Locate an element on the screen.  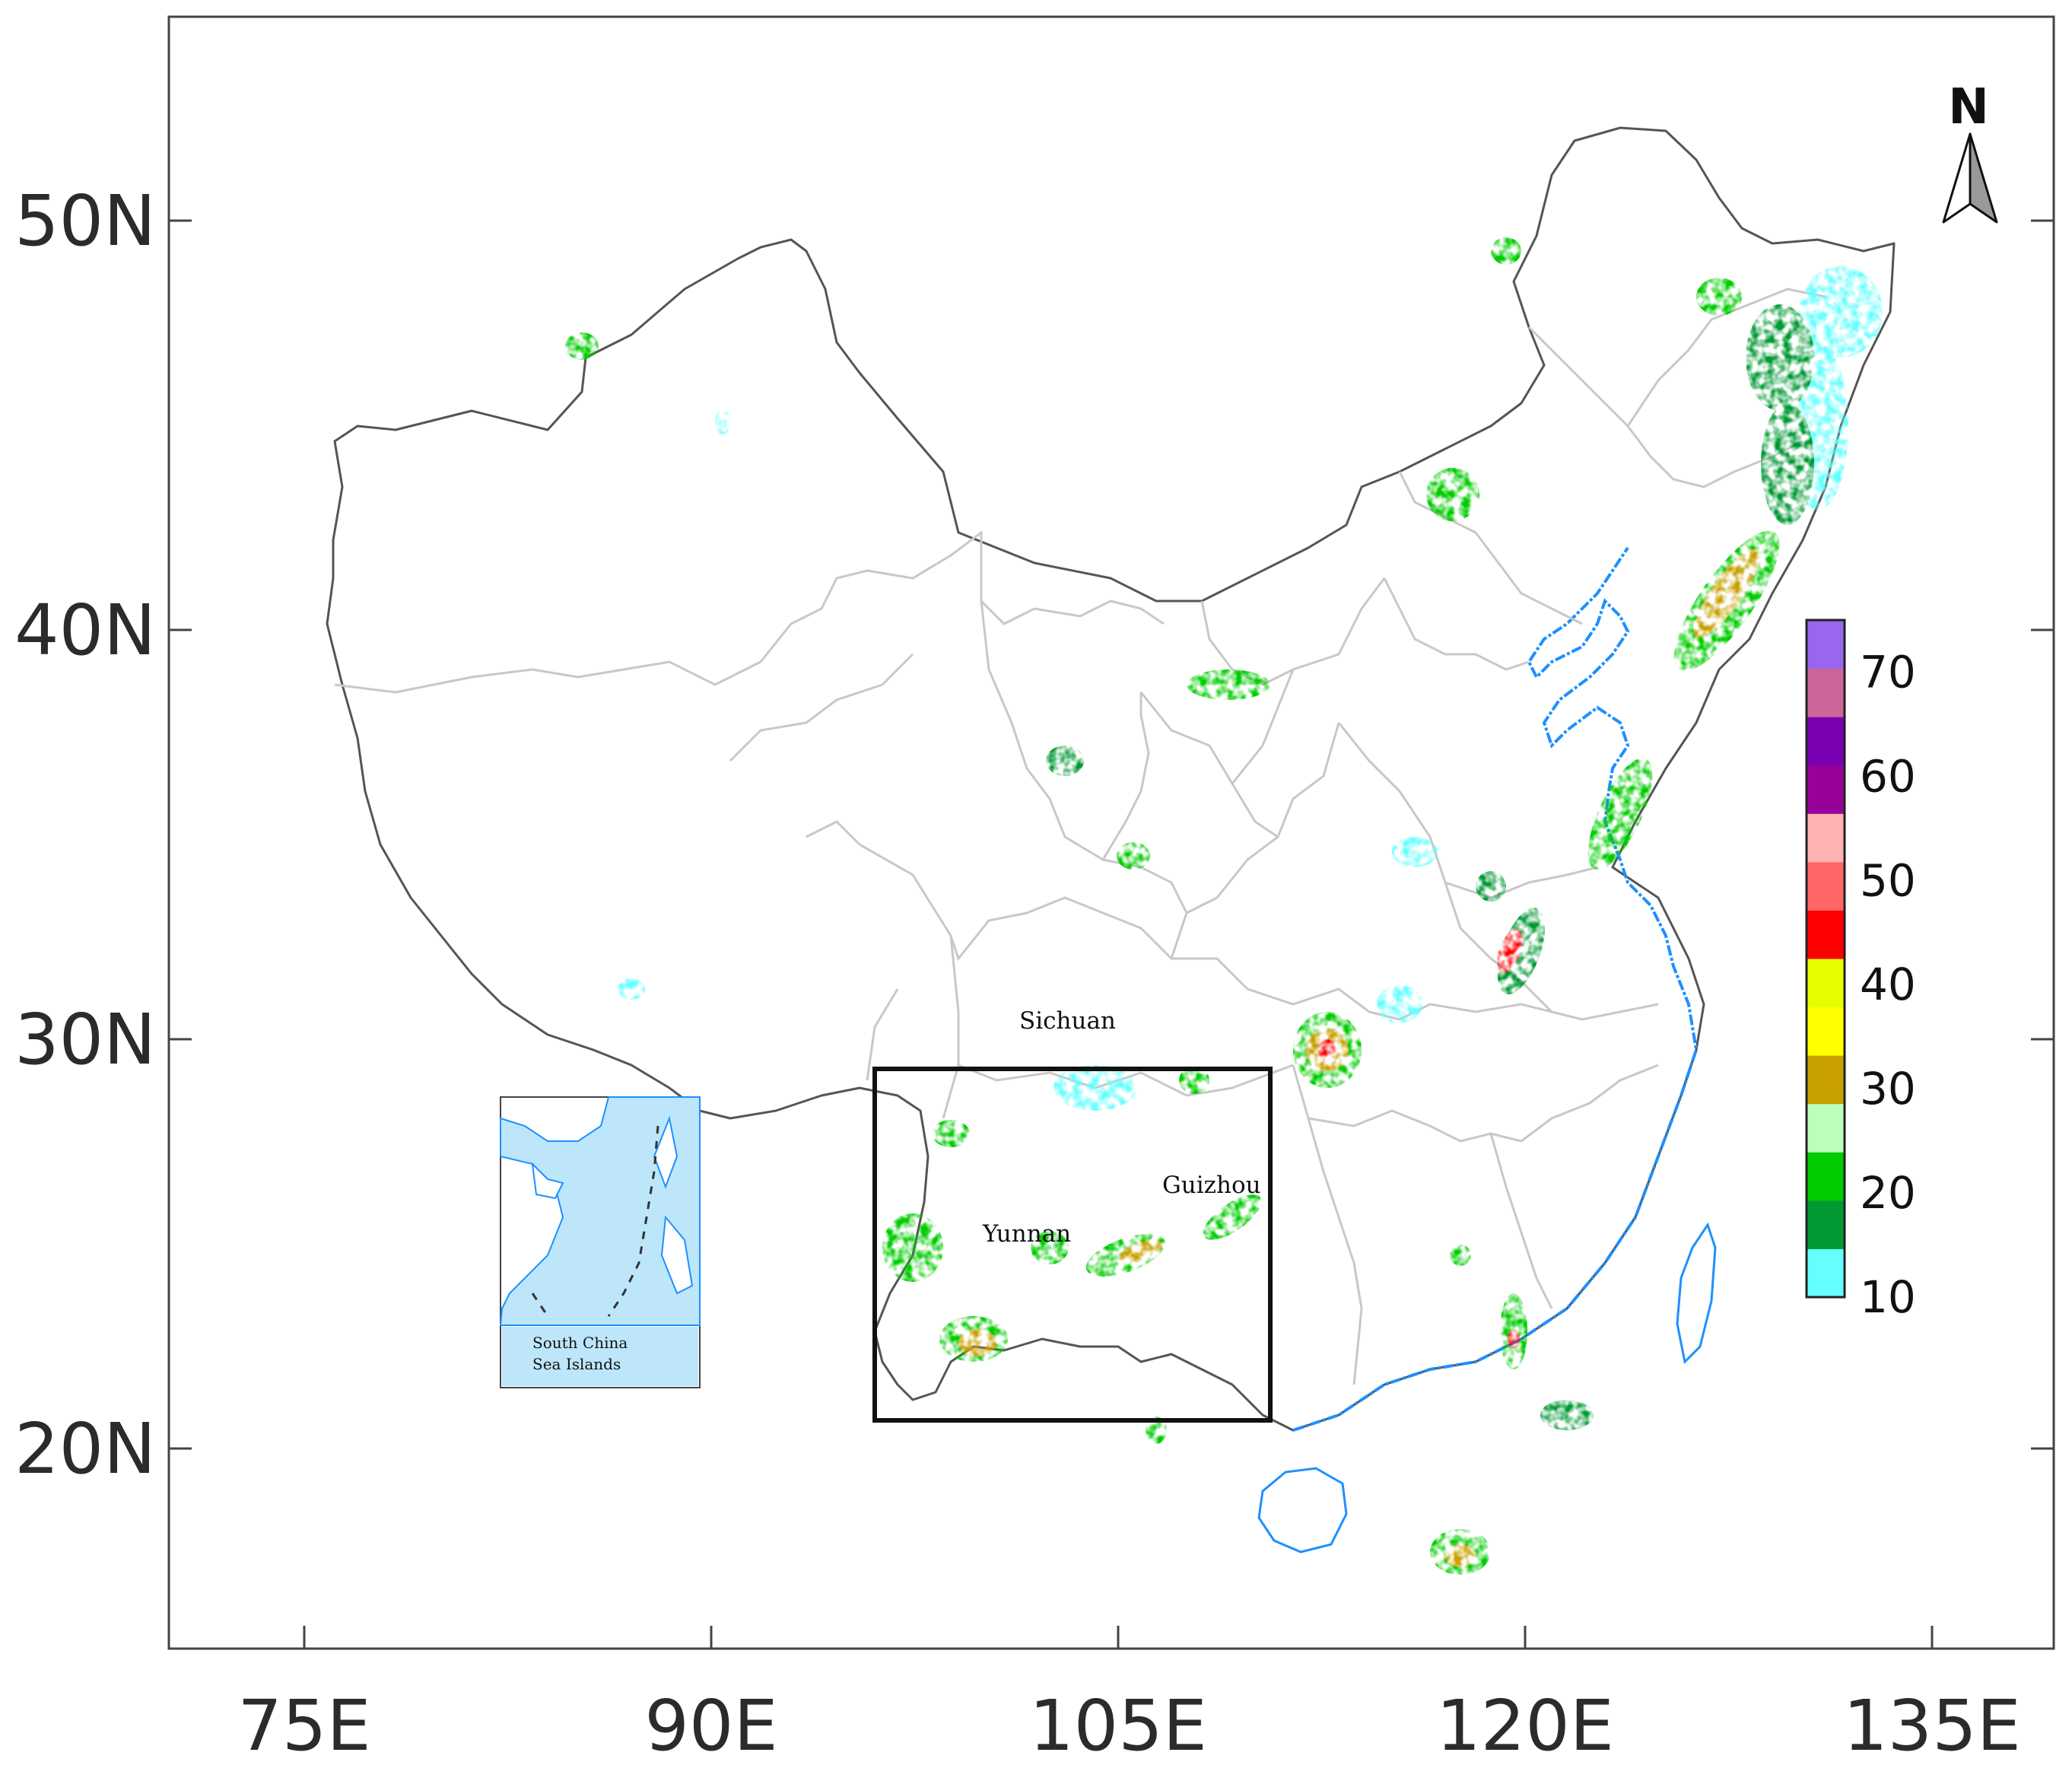
colorbar: 70 60 50 40 30 20 10 is located at coordinates (1860, 971).